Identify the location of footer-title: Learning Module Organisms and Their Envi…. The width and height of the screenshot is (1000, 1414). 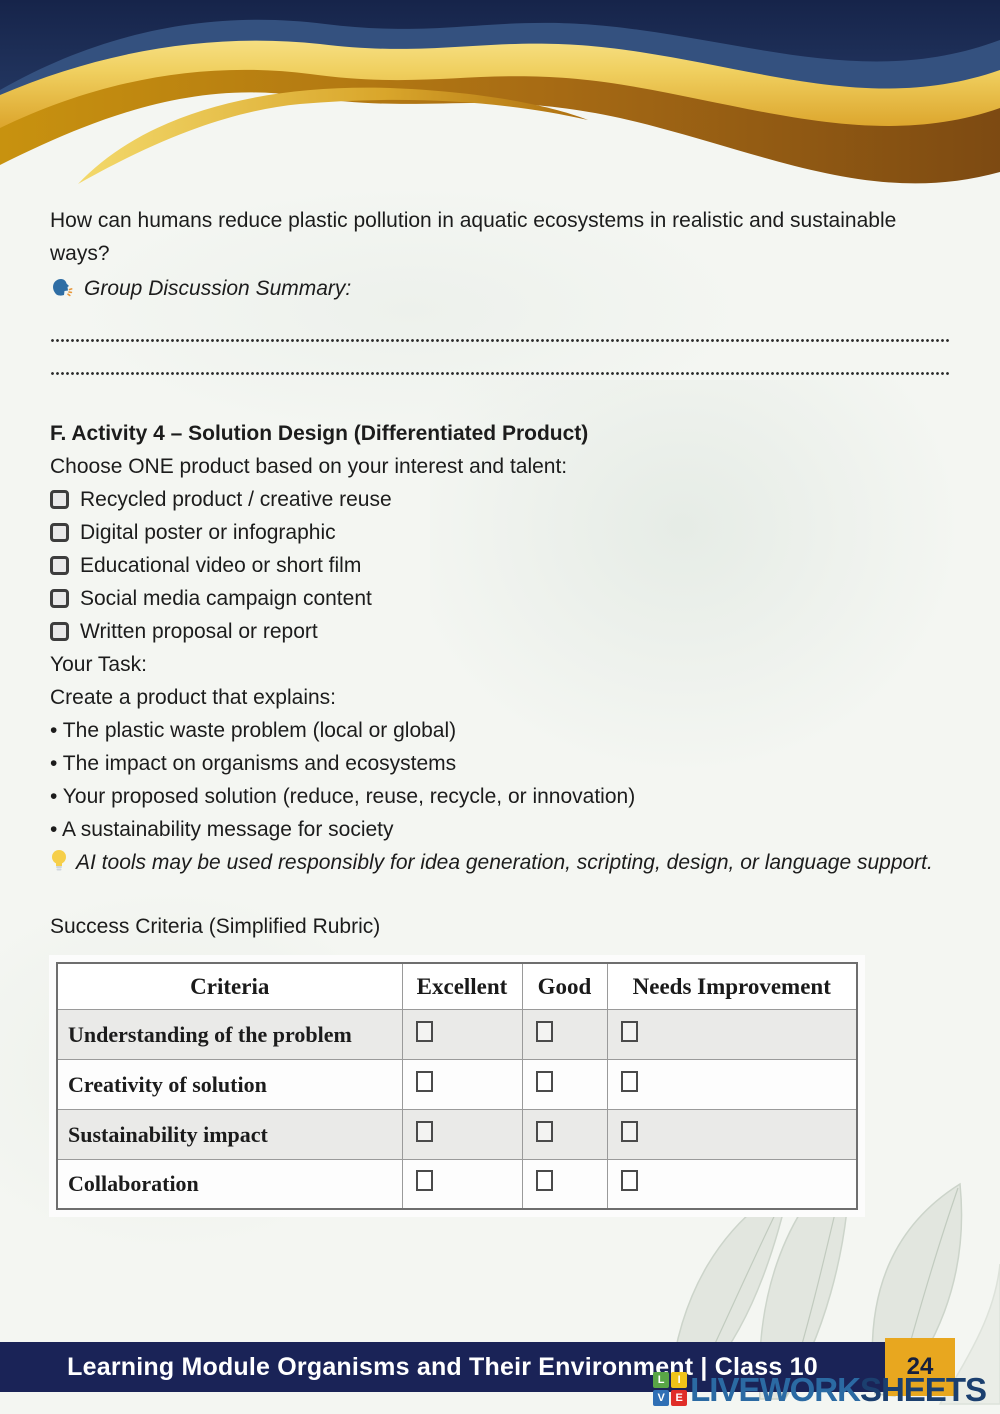
(442, 1366).